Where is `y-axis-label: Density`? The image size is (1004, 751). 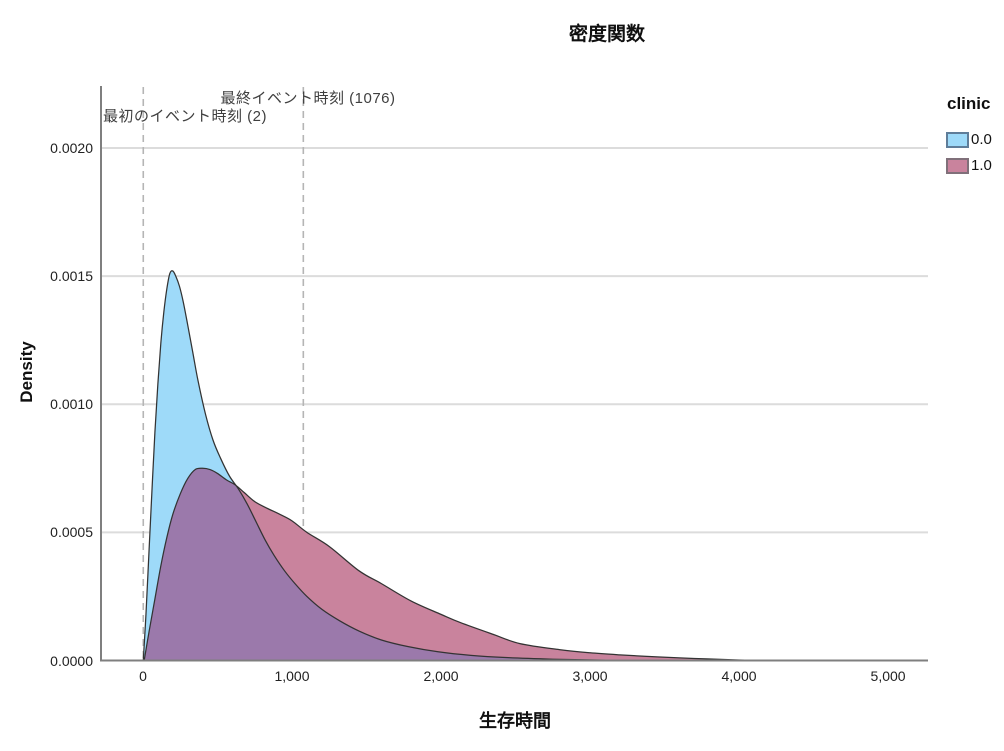 y-axis-label: Density is located at coordinates (26, 372).